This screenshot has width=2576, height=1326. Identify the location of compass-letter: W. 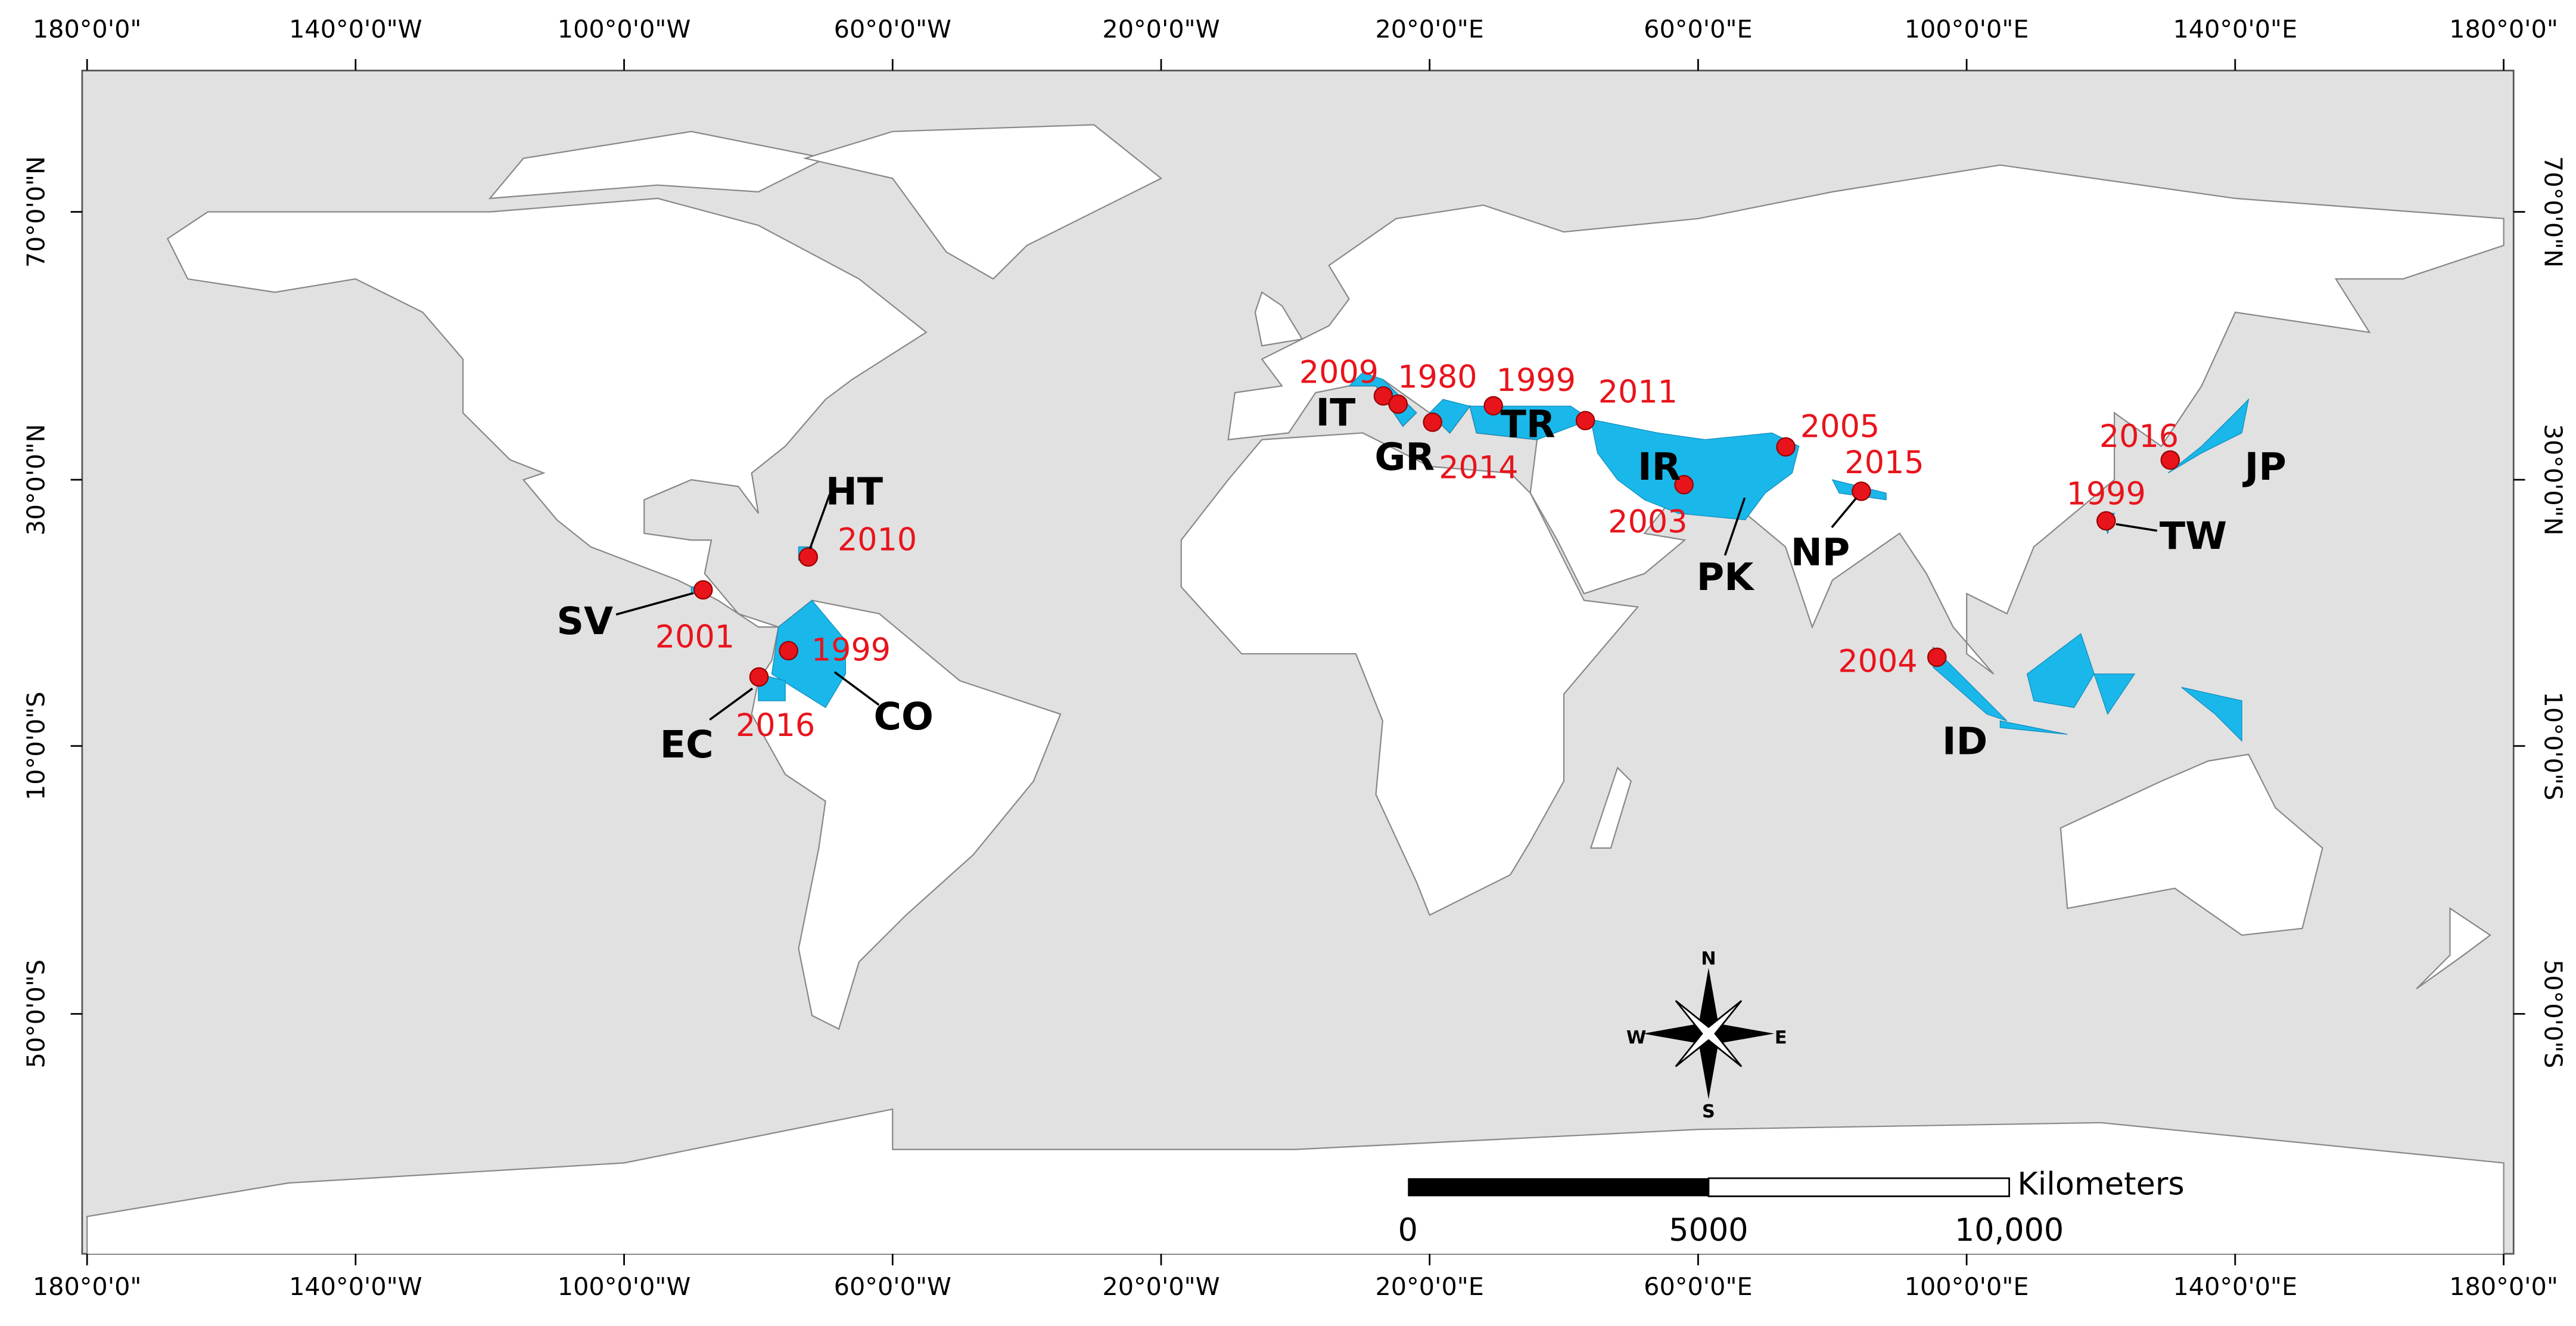
(1636, 1037).